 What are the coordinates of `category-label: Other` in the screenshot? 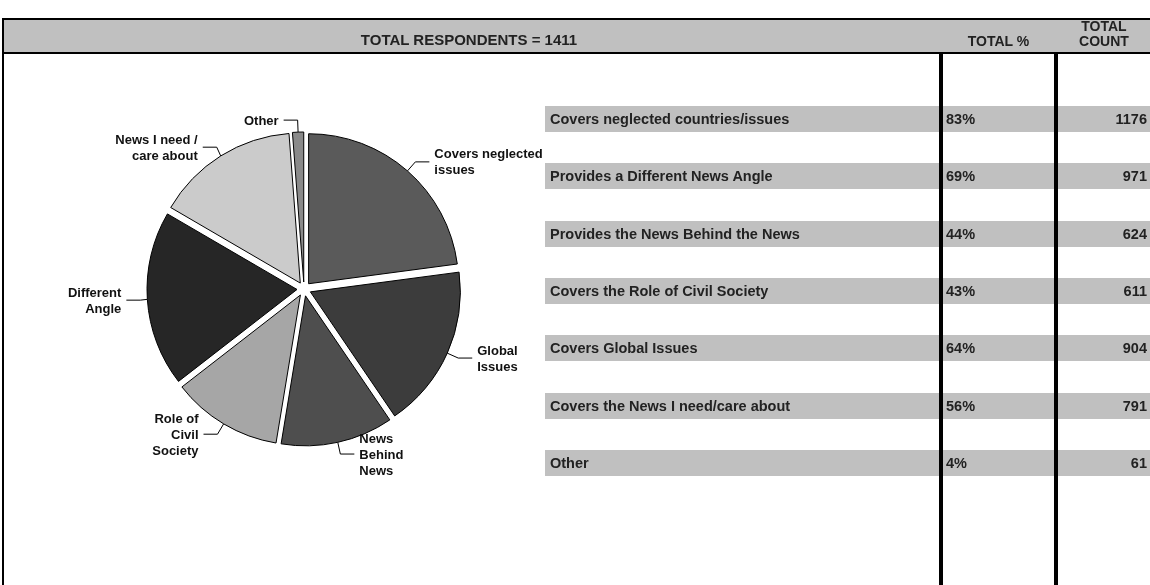 It's located at (742, 462).